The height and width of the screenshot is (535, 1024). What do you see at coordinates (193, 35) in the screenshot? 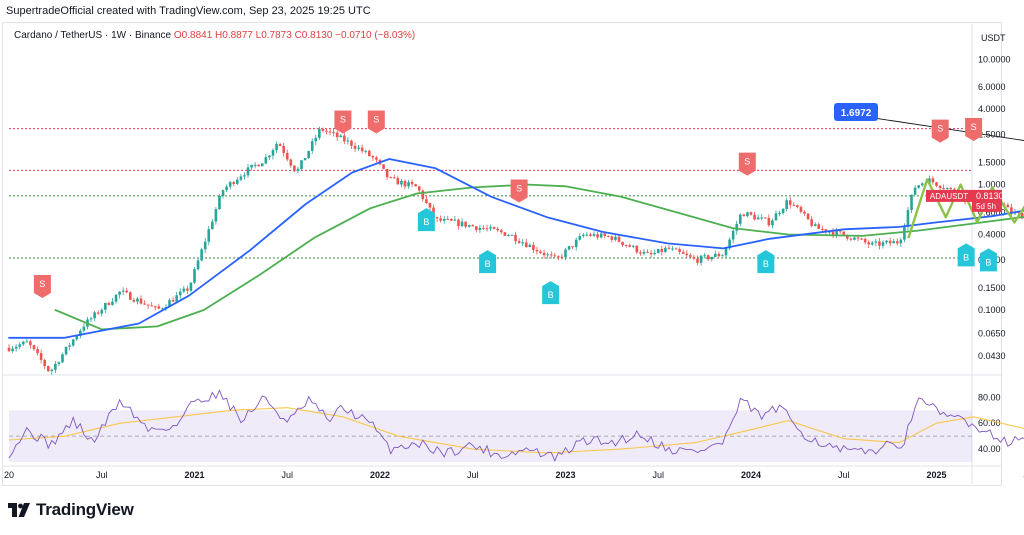
I see `ohlc-open: O0.8841` at bounding box center [193, 35].